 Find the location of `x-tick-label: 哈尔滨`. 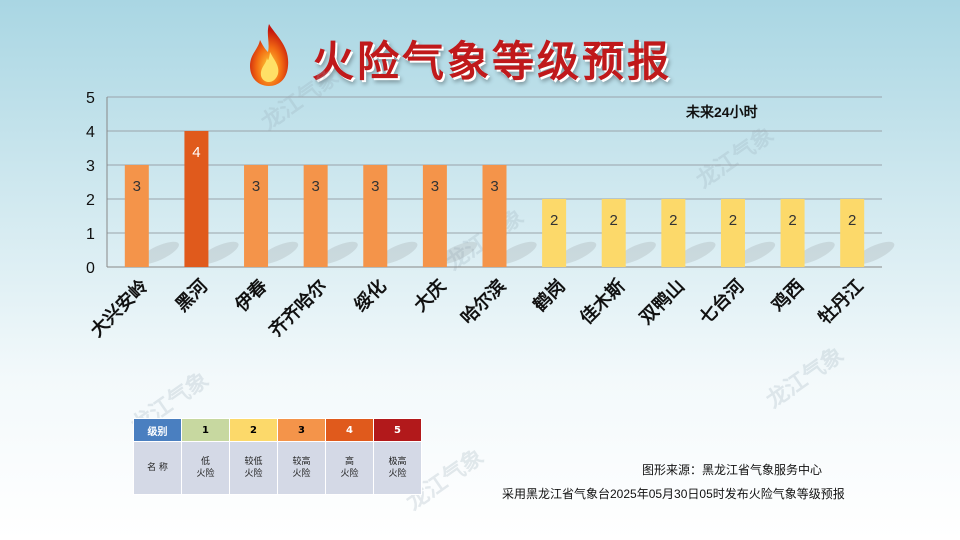

x-tick-label: 哈尔滨 is located at coordinates (482, 301).